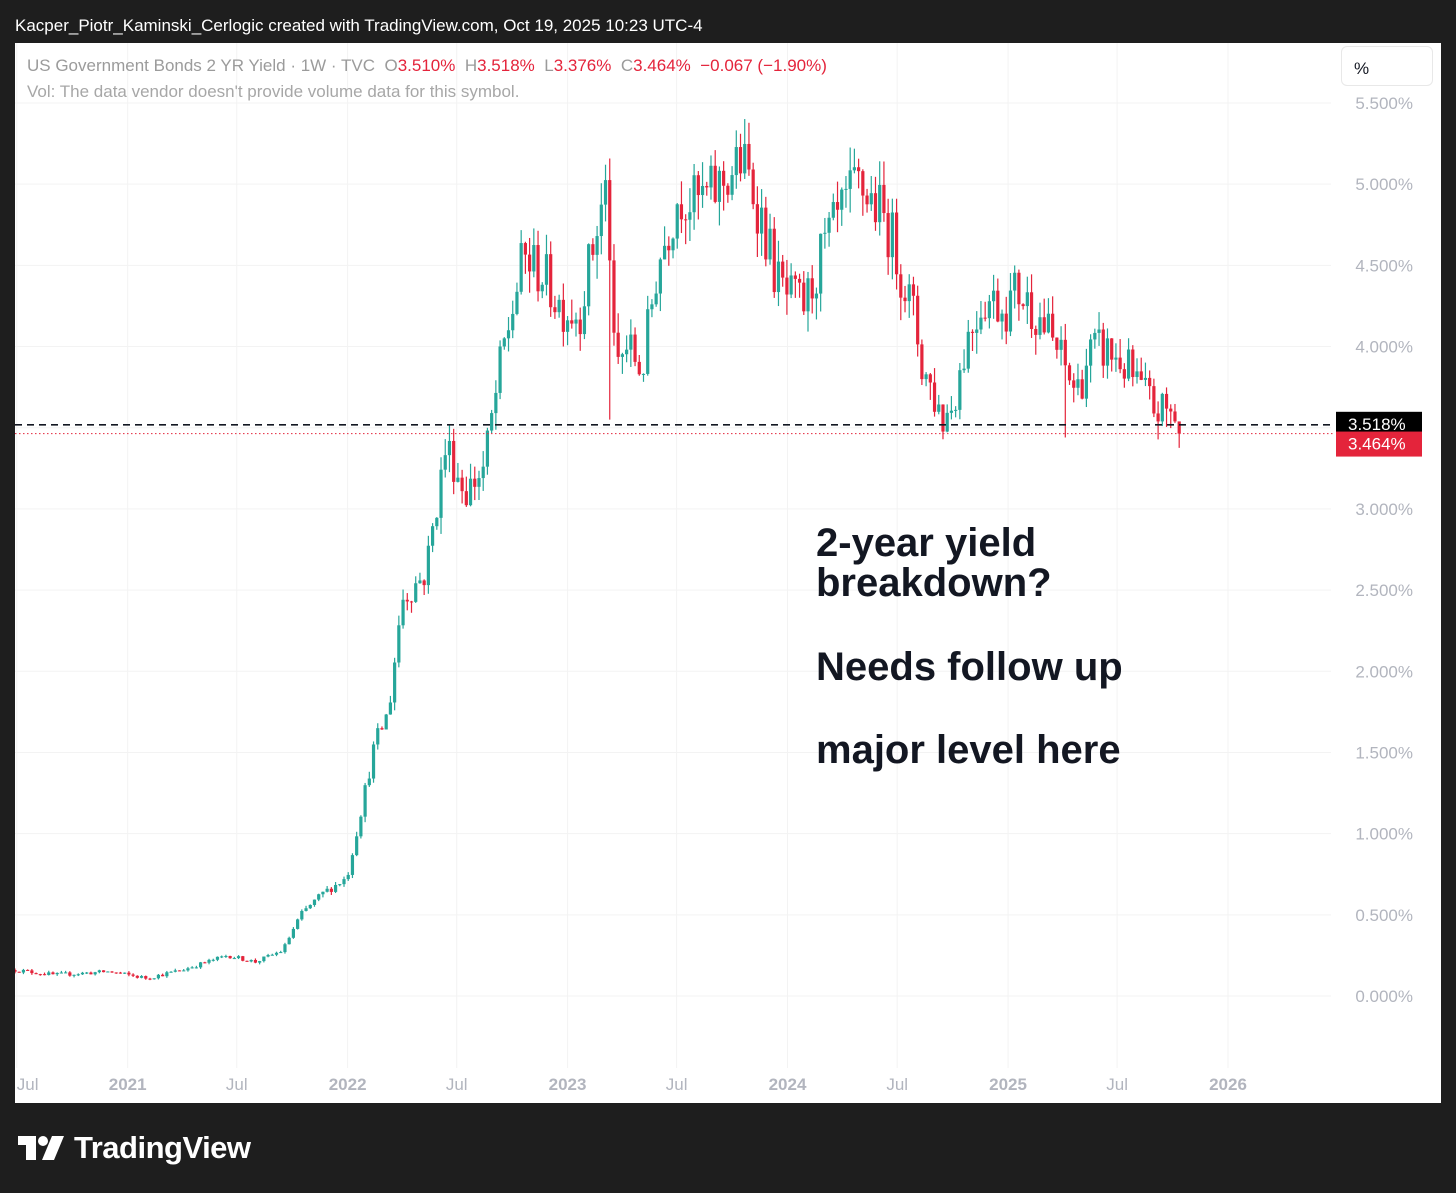  Describe the element at coordinates (1384, 509) in the screenshot. I see `y-tick-label: 3.000%` at that location.